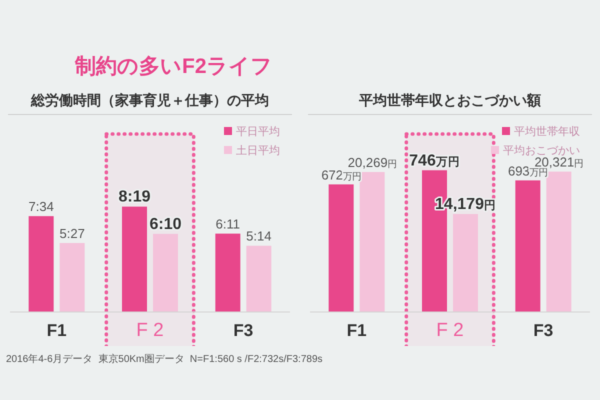  I want to click on data-label: 6:11, so click(228, 224).